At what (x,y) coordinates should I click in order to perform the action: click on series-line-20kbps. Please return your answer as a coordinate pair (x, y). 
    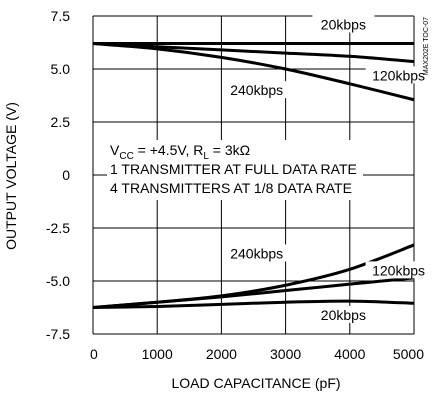
    Looking at the image, I should click on (253, 304).